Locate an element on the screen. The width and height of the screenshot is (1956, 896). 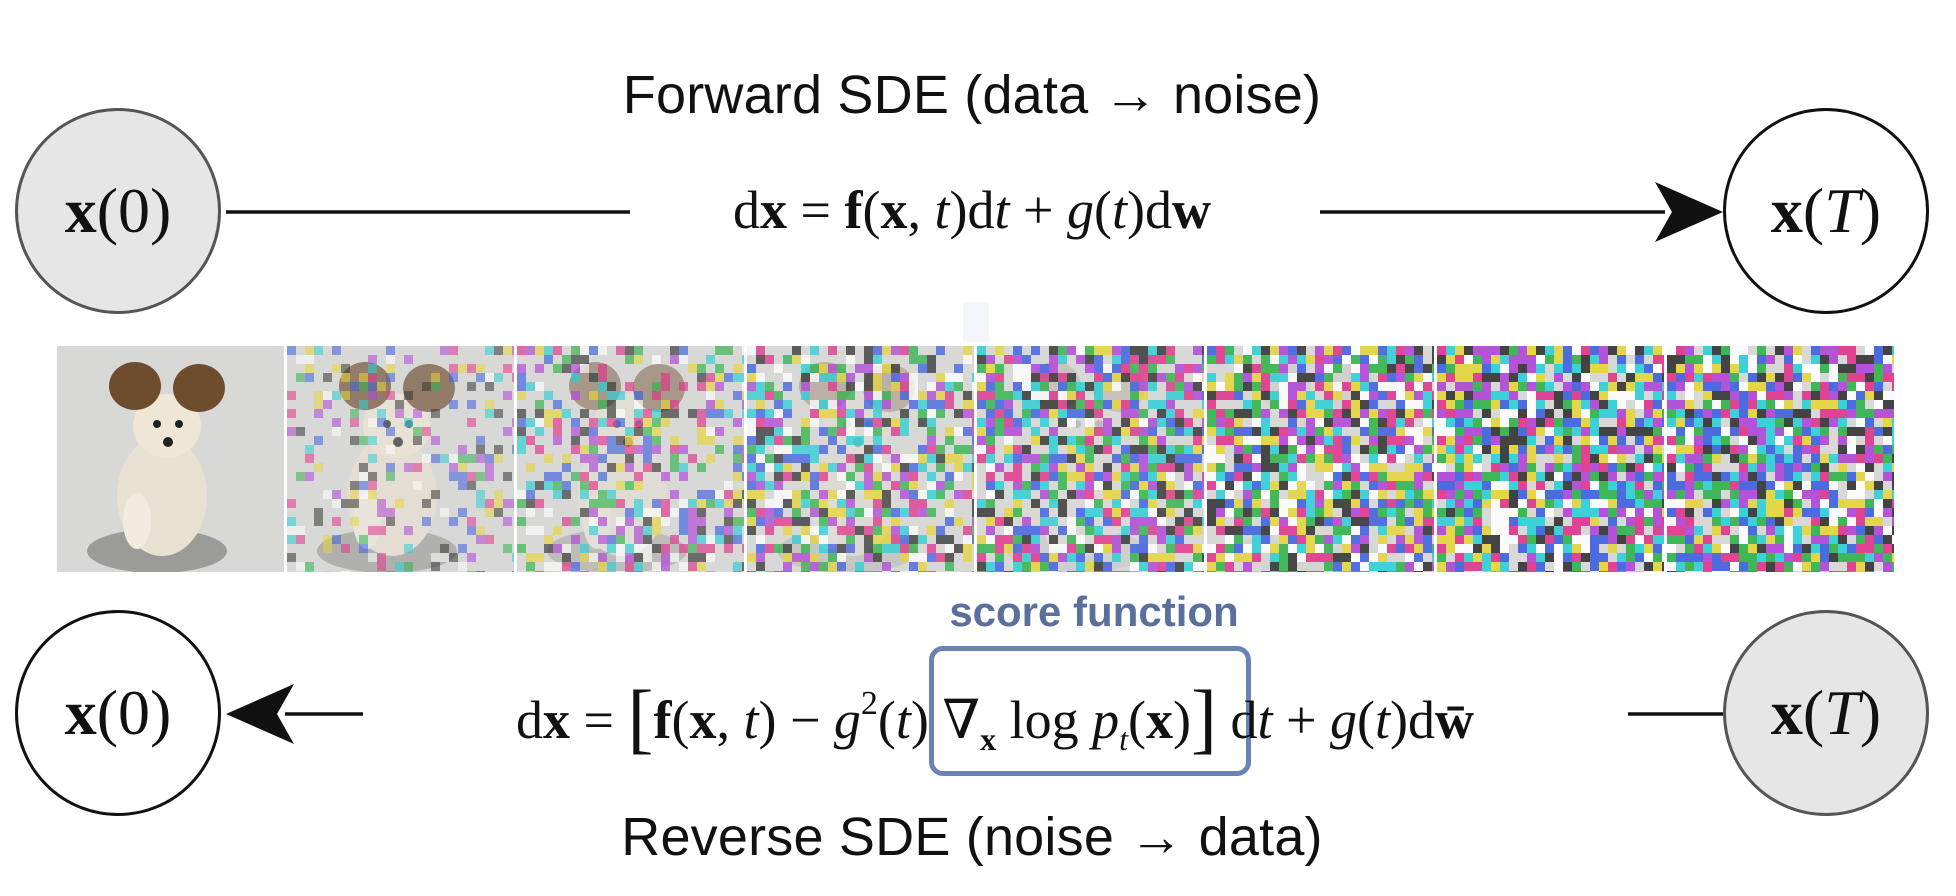
forward-arrowhead is located at coordinates (1689, 212).